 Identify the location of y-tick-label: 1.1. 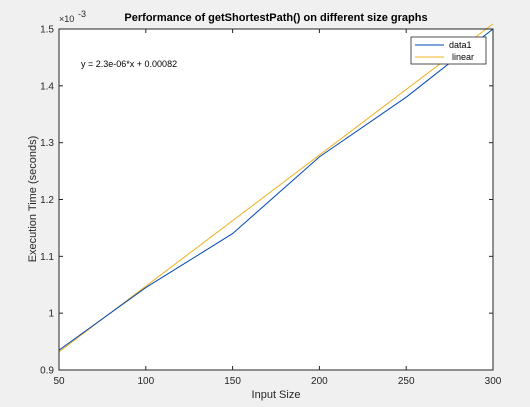
(47, 257).